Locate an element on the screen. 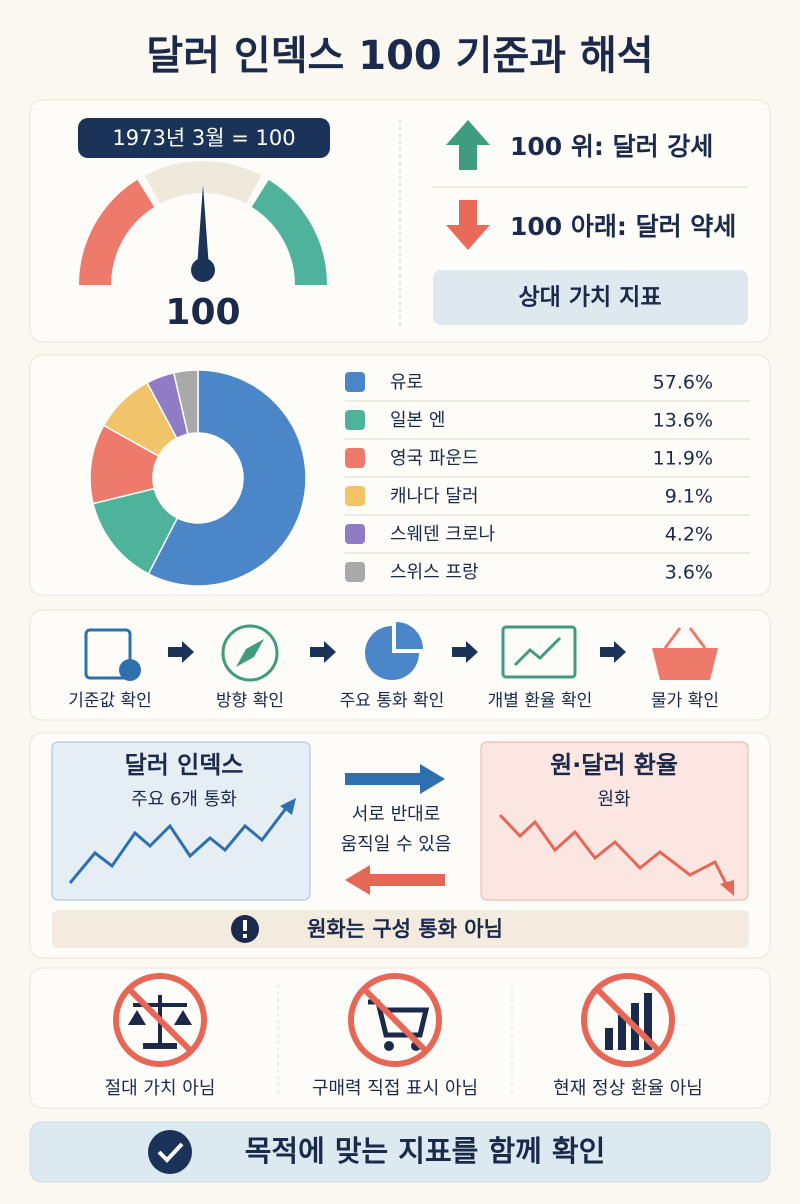  falling-arrowhead is located at coordinates (727, 888).